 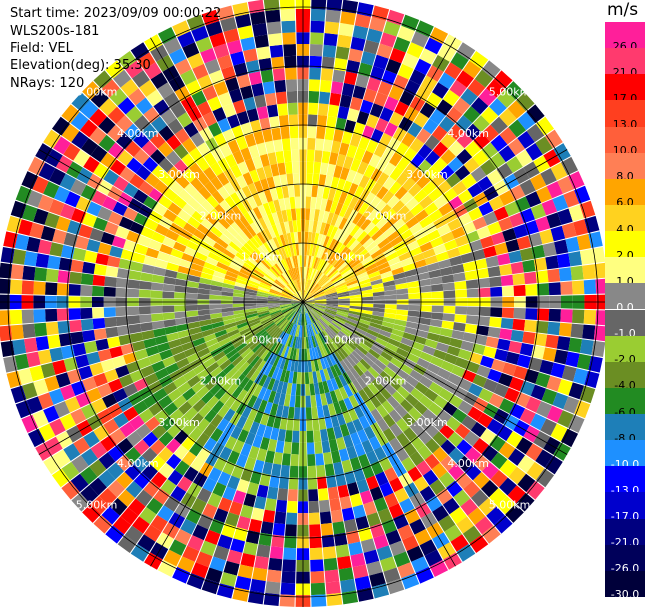 What do you see at coordinates (625, 324) in the screenshot?
I see `colorbar-segment: -1.0` at bounding box center [625, 324].